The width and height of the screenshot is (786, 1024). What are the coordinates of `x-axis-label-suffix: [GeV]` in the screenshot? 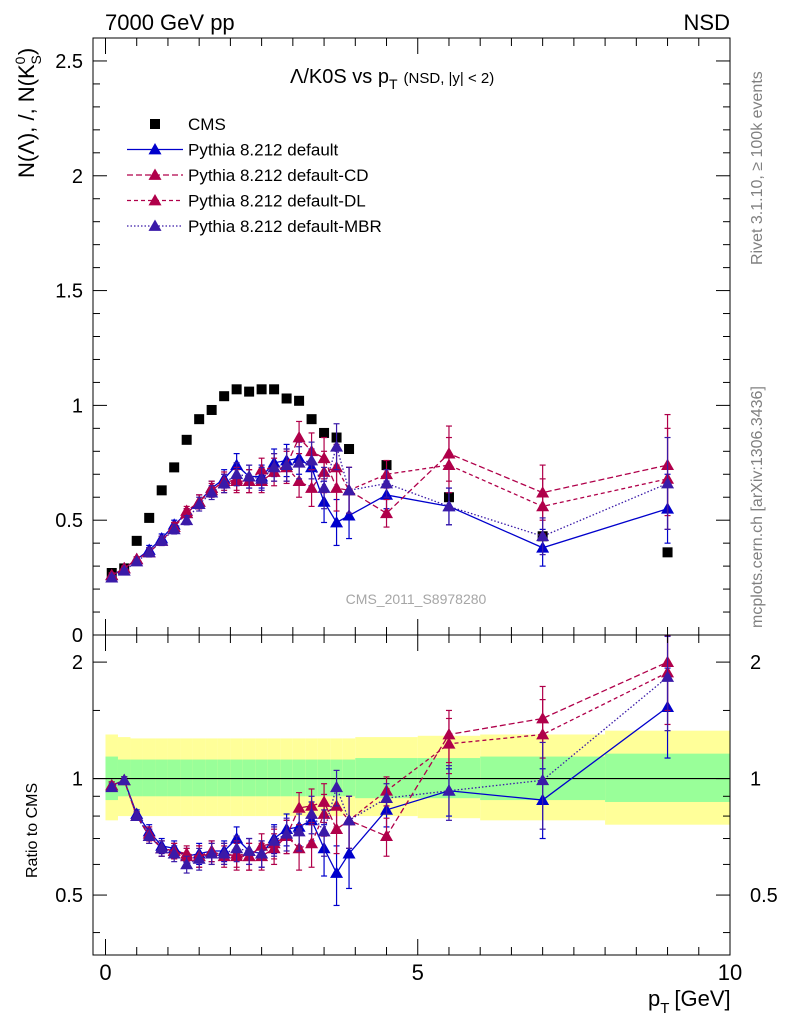 It's located at (702, 998).